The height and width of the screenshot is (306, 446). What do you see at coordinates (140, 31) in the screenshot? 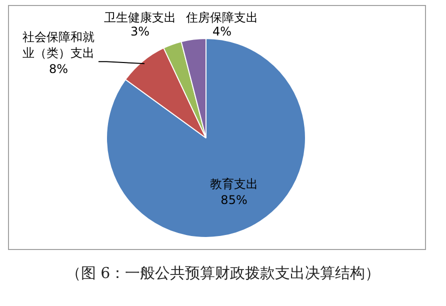
I see `data-label: 3%` at bounding box center [140, 31].